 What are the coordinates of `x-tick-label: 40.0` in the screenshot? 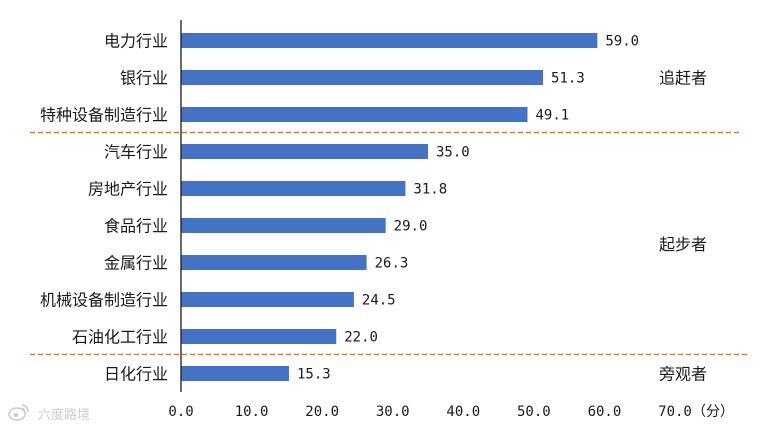 It's located at (463, 412).